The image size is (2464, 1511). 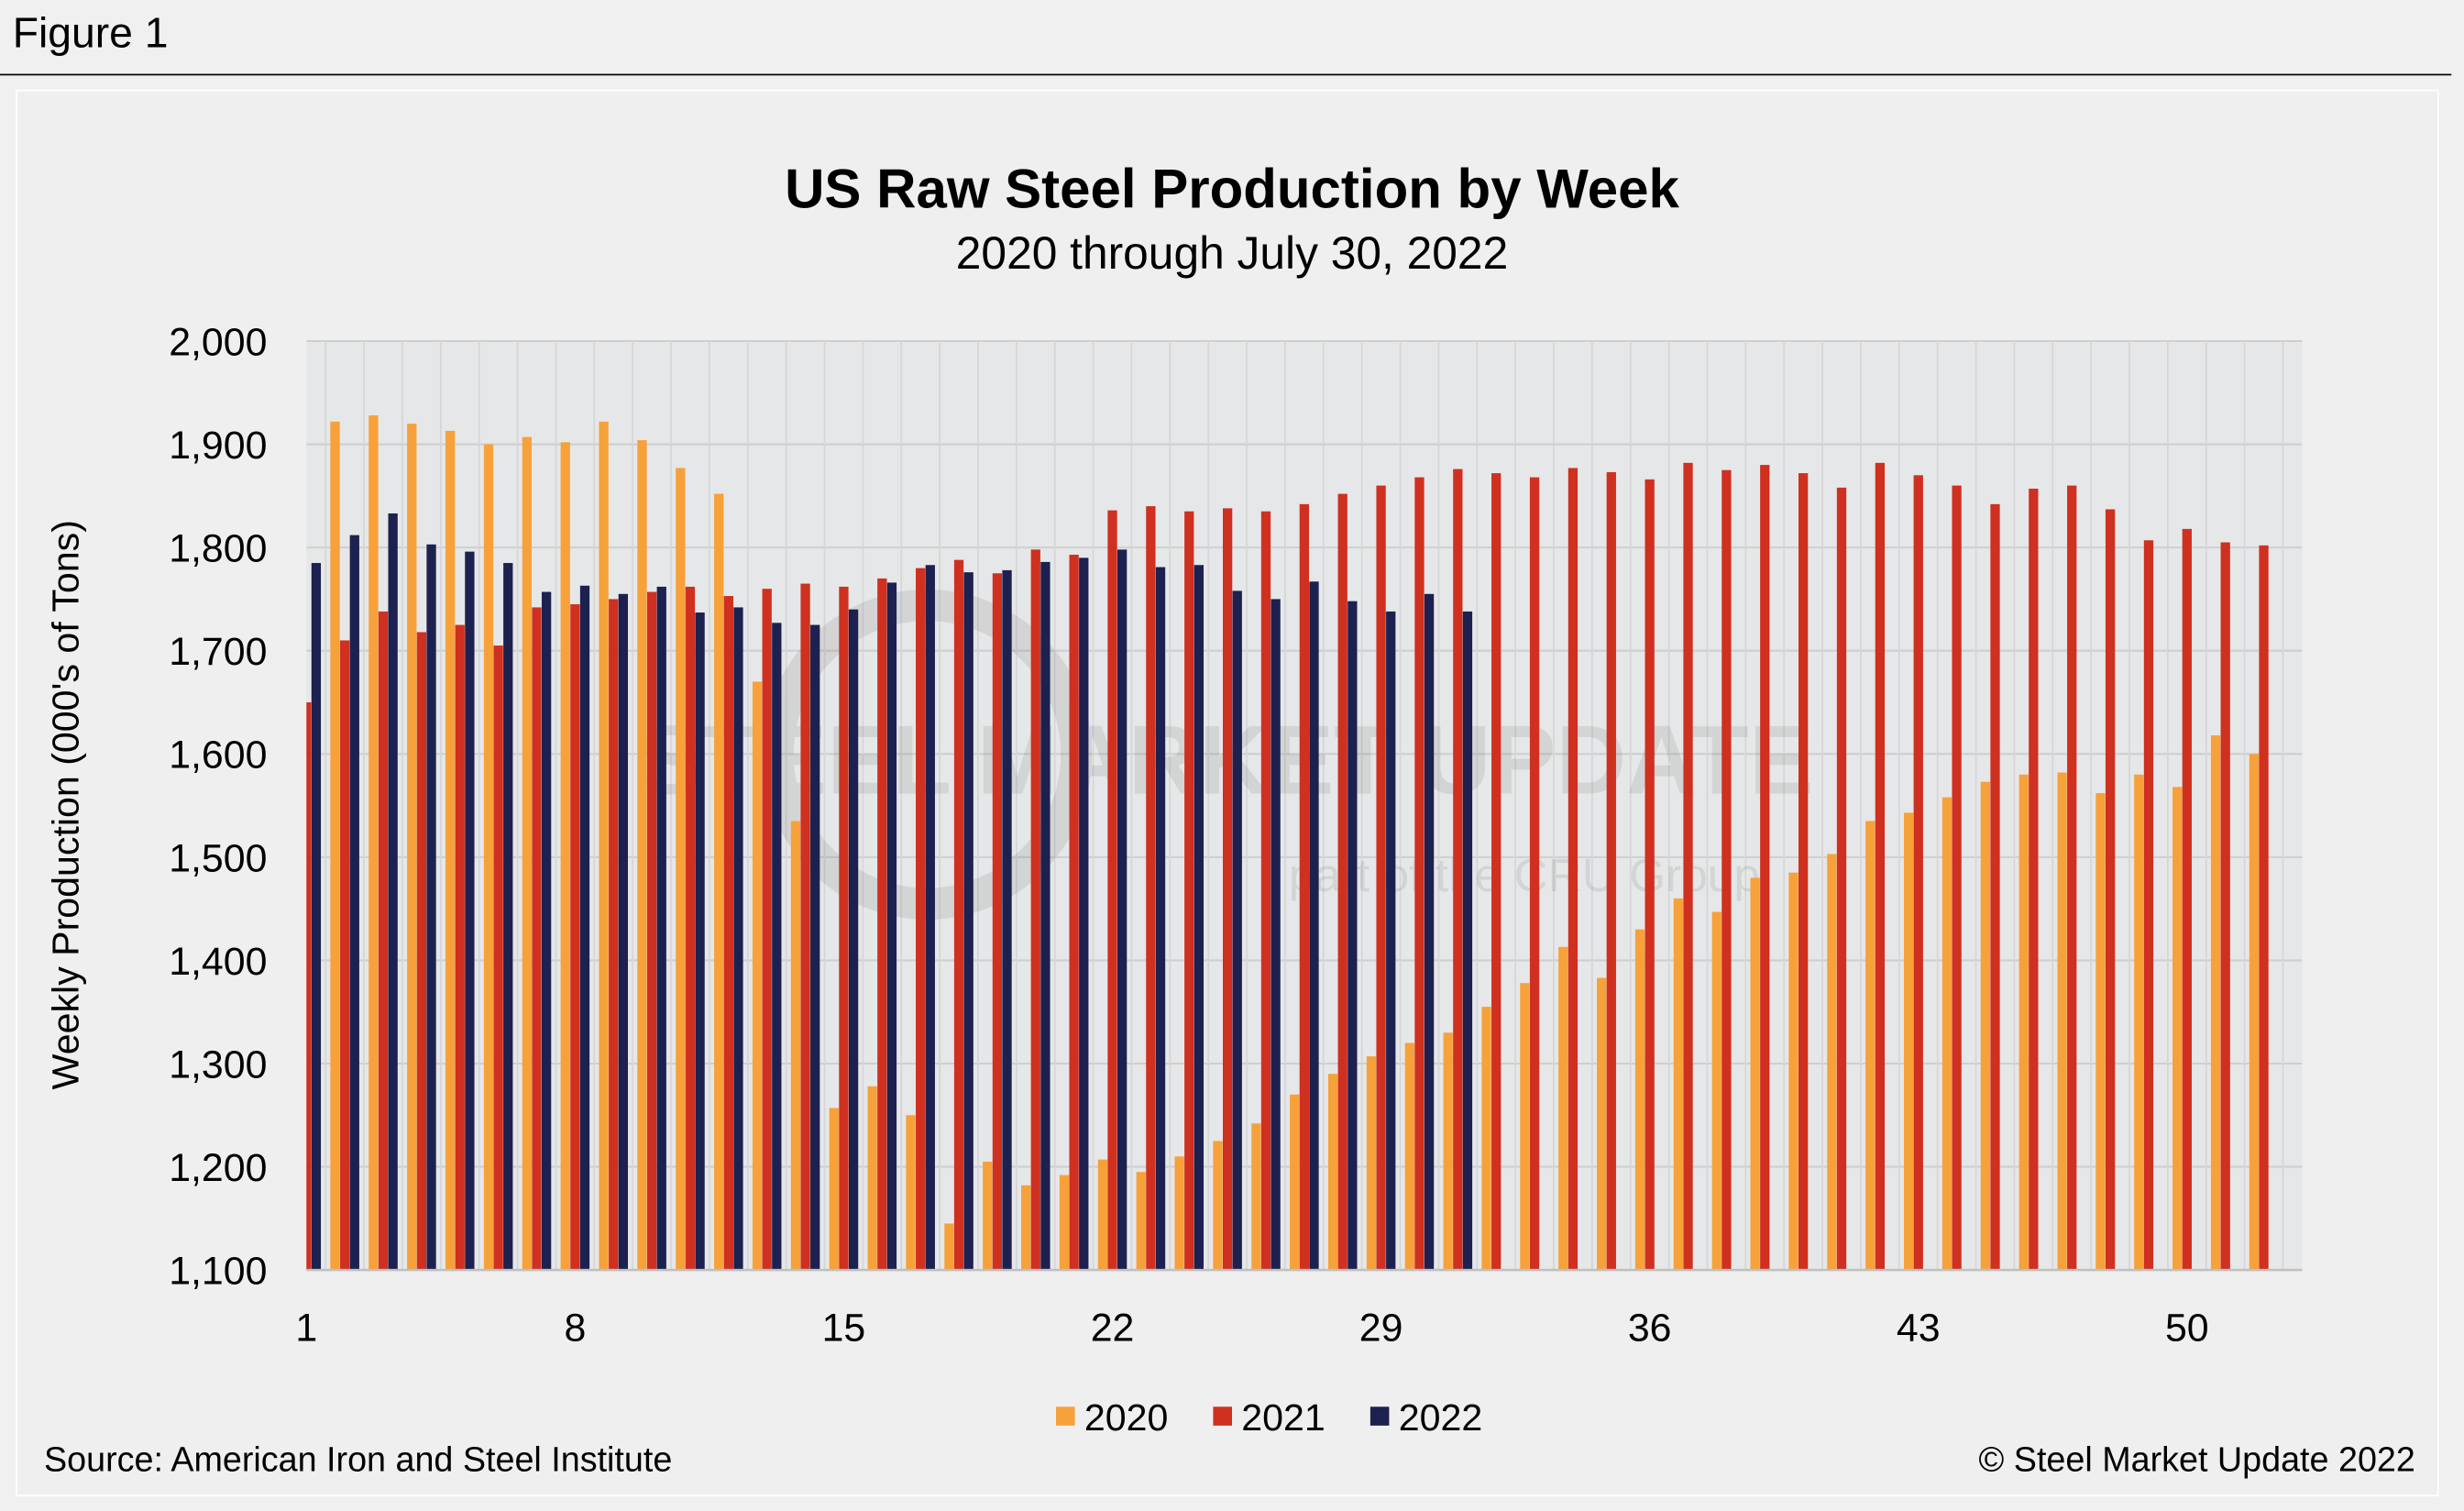 What do you see at coordinates (66, 804) in the screenshot?
I see `y-axis-label: Weekly Production (000's of Tons)` at bounding box center [66, 804].